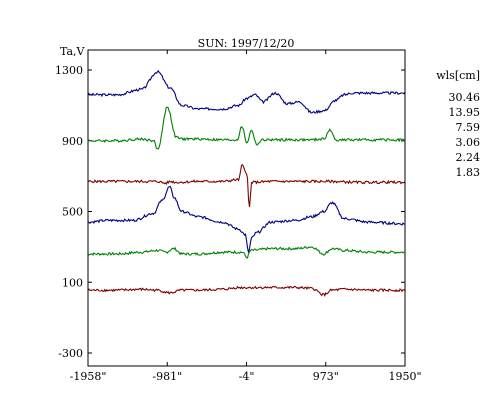 This screenshot has width=500, height=400. I want to click on y-tick-label: -300, so click(70, 353).